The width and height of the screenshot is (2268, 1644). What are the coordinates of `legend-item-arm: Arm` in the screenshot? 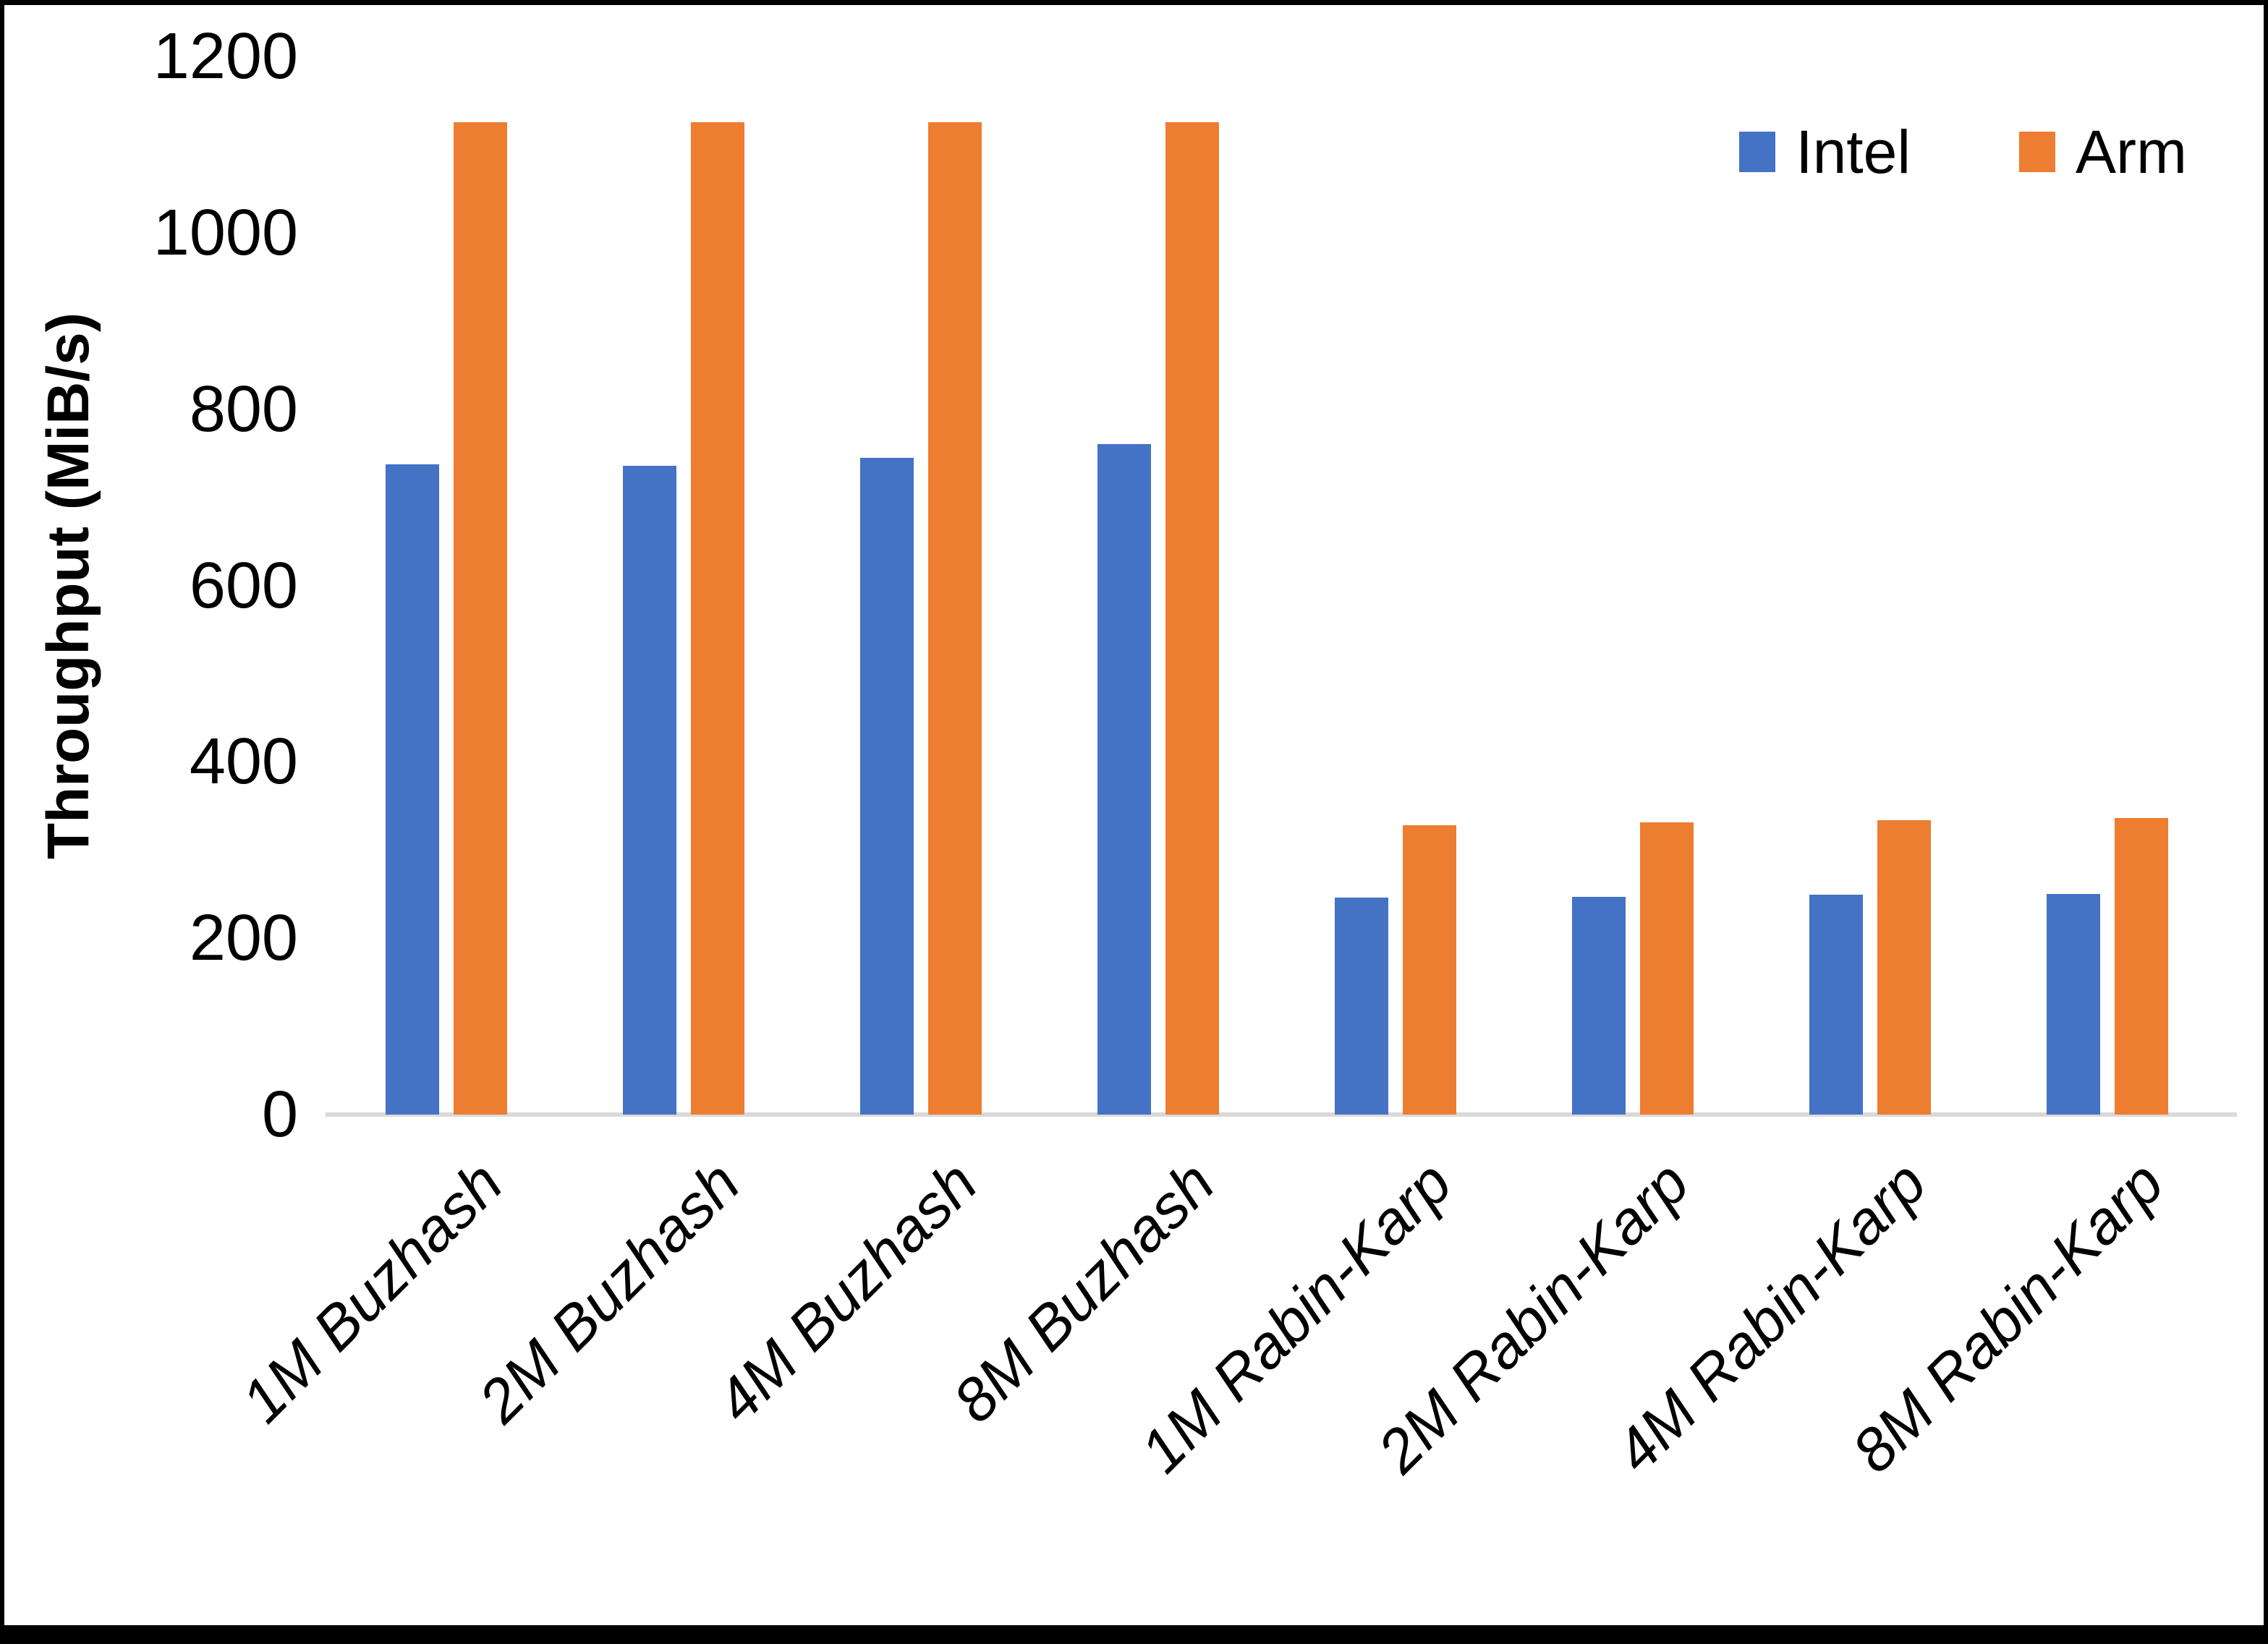 It's located at (2103, 152).